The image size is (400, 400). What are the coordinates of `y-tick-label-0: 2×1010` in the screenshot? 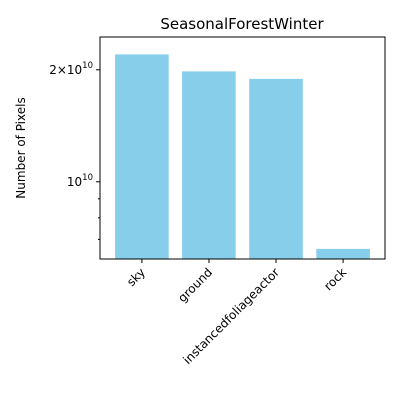 It's located at (71, 69).